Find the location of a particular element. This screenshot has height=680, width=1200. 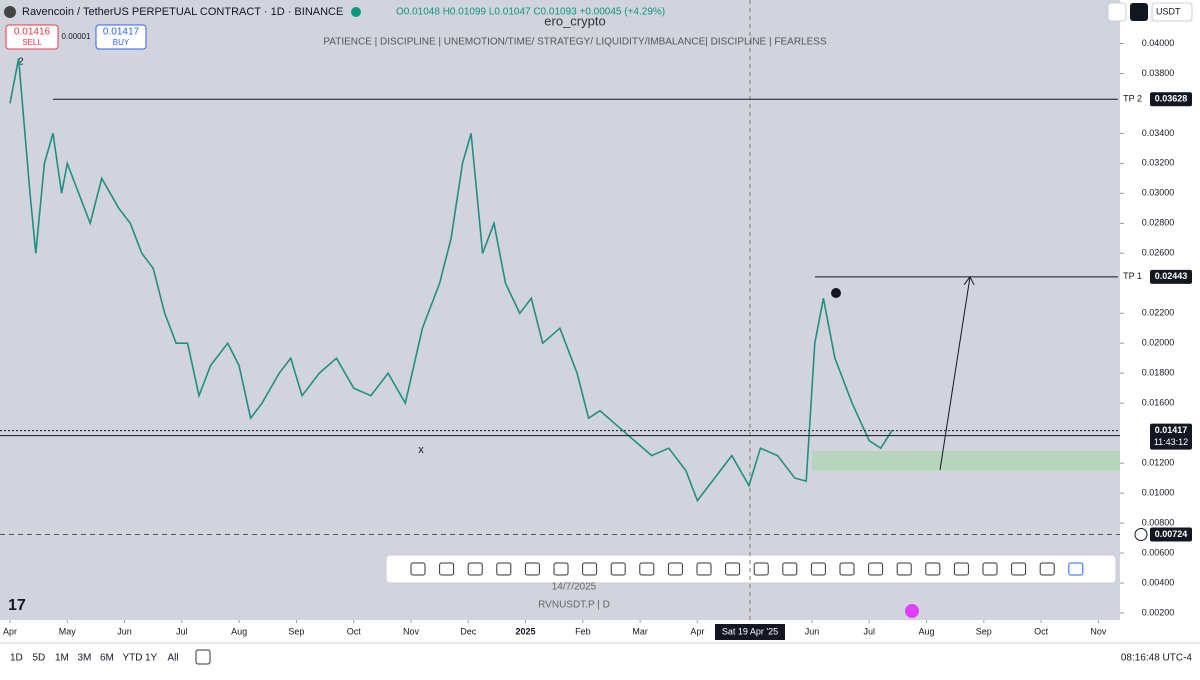

y-tick-label: 0.00400 is located at coordinates (1158, 582).